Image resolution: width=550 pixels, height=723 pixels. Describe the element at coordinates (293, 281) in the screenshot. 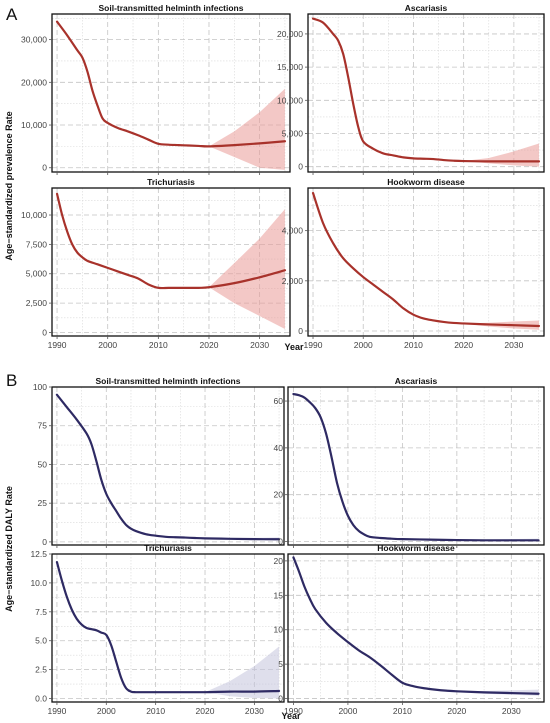

I see `y-tick-label: 2,000` at that location.